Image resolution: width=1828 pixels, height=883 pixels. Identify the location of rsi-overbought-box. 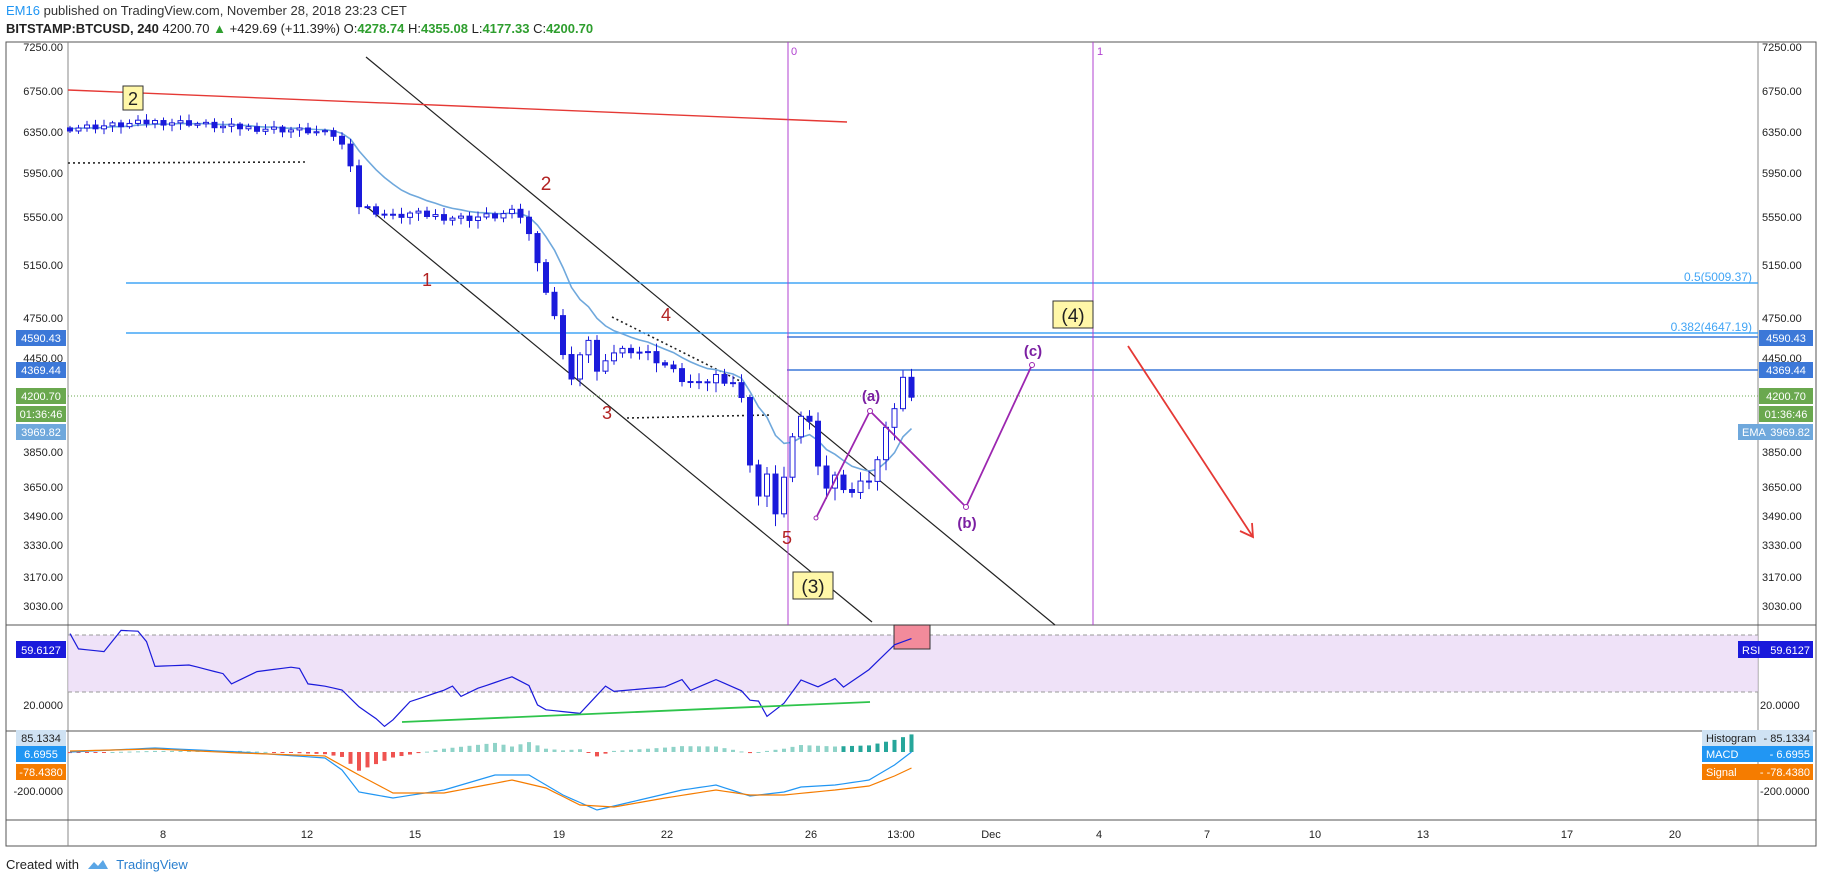
(912, 637).